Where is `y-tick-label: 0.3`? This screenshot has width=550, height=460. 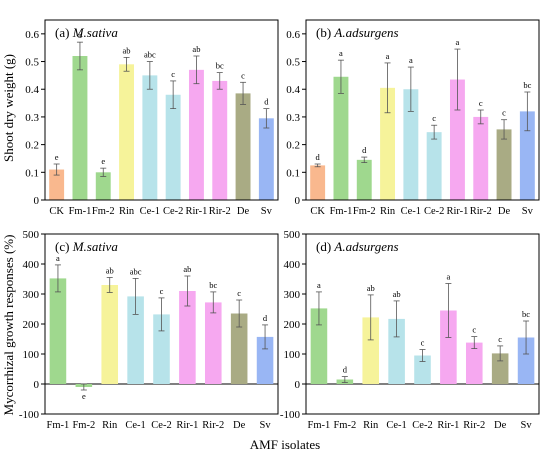 y-tick-label: 0.3 is located at coordinates (32, 118).